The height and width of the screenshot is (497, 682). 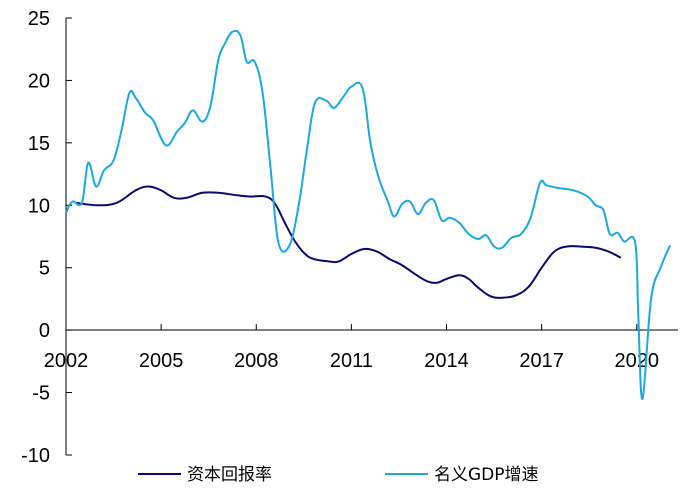 What do you see at coordinates (39, 19) in the screenshot?
I see `y-tick-label: 25` at bounding box center [39, 19].